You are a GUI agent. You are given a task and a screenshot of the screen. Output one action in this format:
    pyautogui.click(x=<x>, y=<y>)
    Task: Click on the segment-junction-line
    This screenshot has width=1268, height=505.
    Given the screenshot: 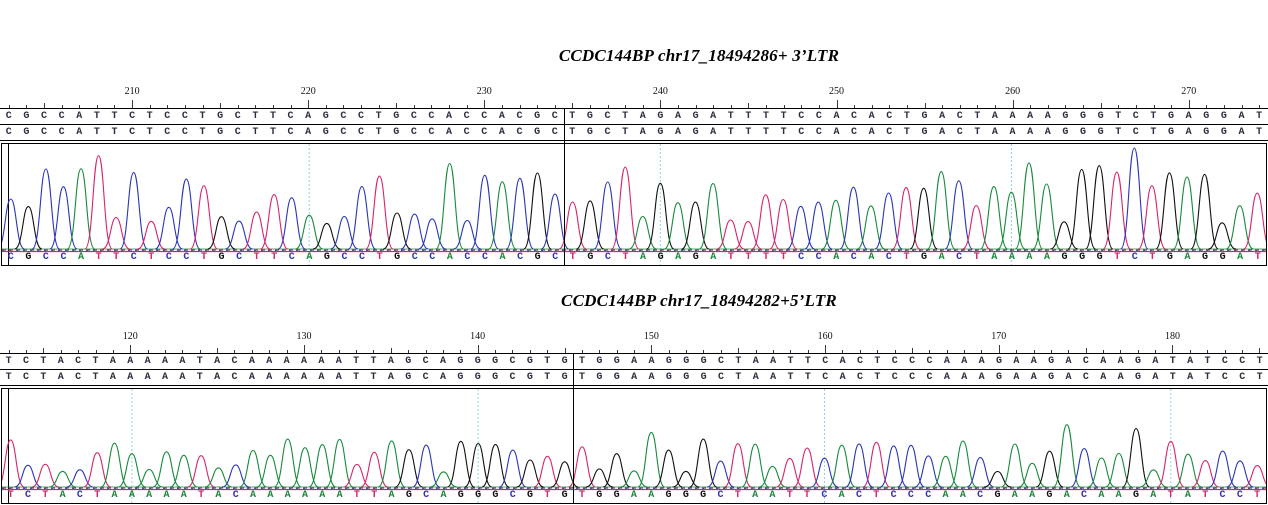 What is the action you would take?
    pyautogui.click(x=574, y=428)
    